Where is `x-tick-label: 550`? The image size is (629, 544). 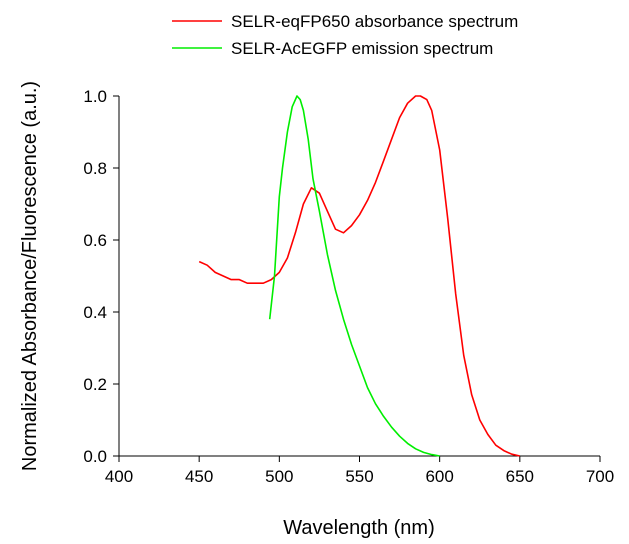 x-tick-label: 550 is located at coordinates (359, 476).